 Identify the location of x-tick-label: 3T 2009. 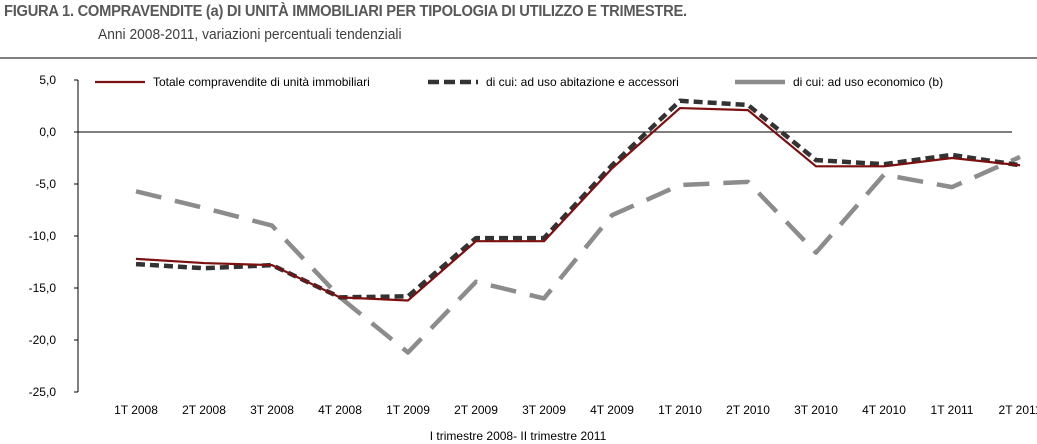
(544, 410).